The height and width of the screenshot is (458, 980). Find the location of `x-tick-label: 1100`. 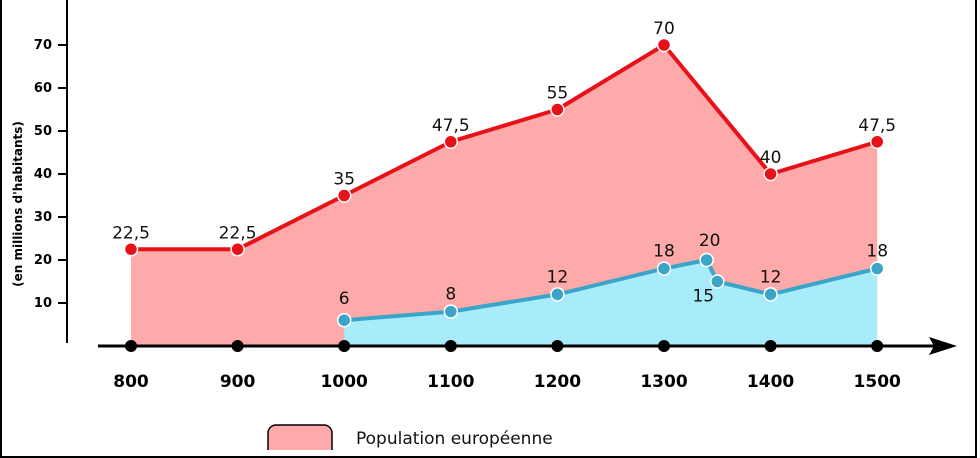

x-tick-label: 1100 is located at coordinates (450, 382).